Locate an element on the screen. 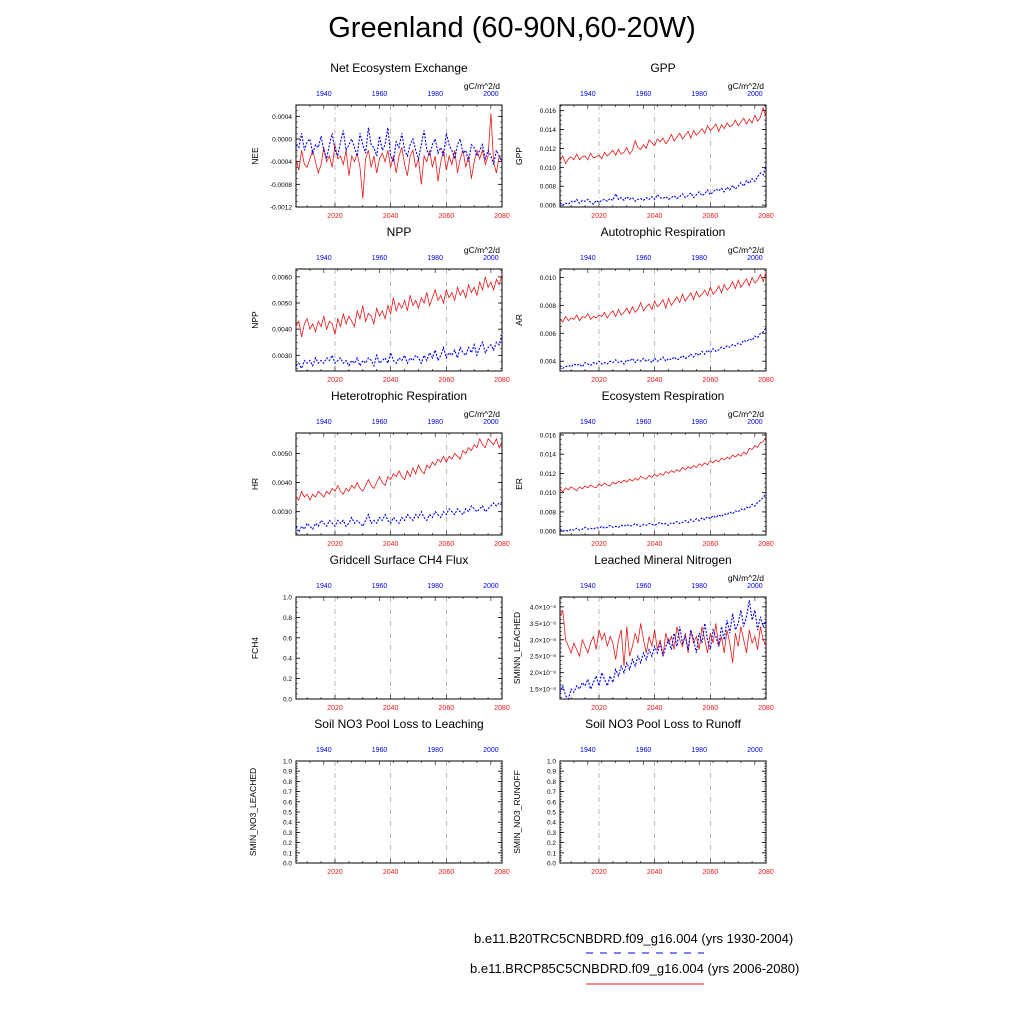  y-tick-label: 2.0×10⁻⁸ is located at coordinates (543, 673).